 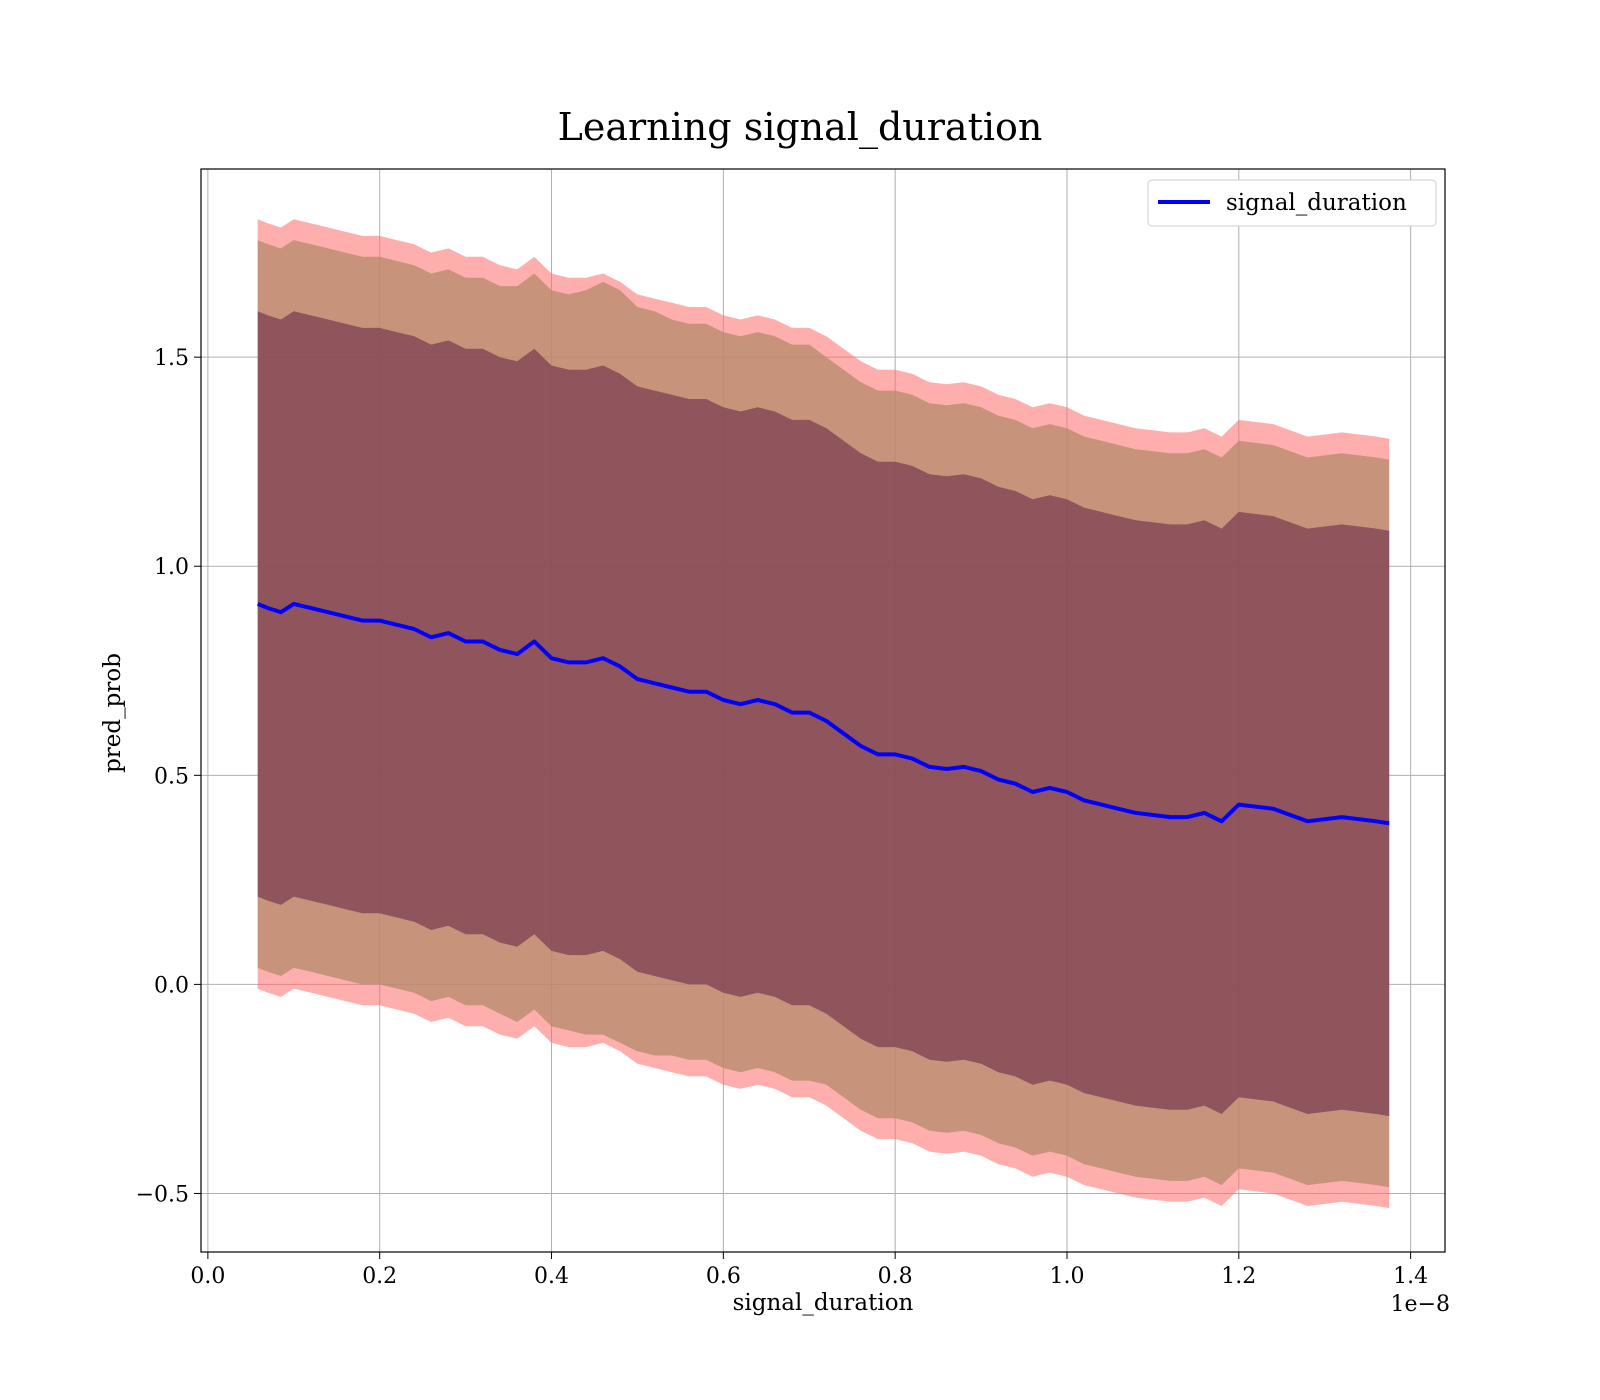 What do you see at coordinates (800, 127) in the screenshot?
I see `chart-title: Learning signal_duration` at bounding box center [800, 127].